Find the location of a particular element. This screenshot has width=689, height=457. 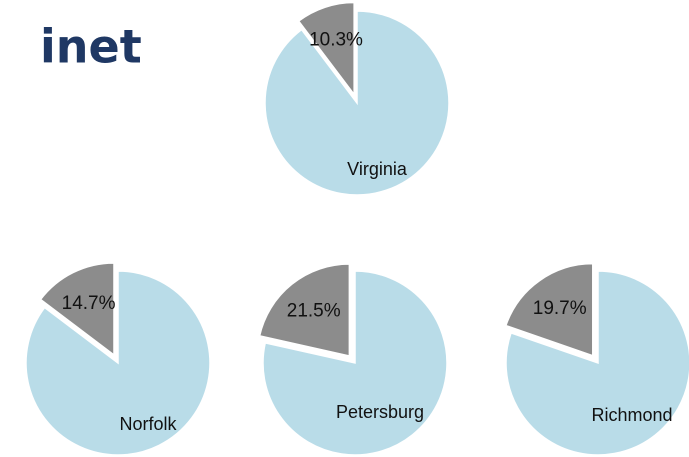

pie-chart: 21.5% Petersburg is located at coordinates (353, 359).